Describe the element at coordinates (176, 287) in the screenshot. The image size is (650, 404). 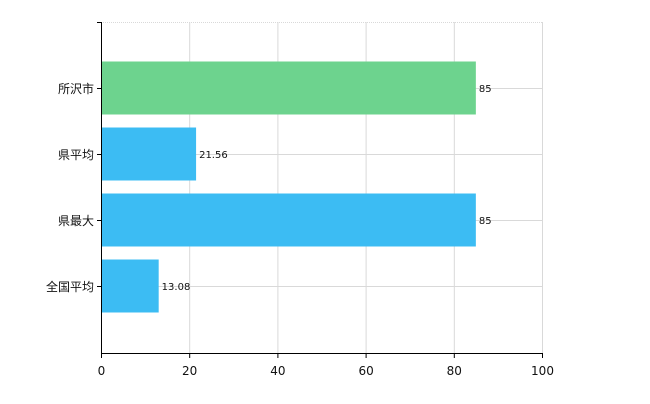
I see `bar-value-label: 13.08` at that location.